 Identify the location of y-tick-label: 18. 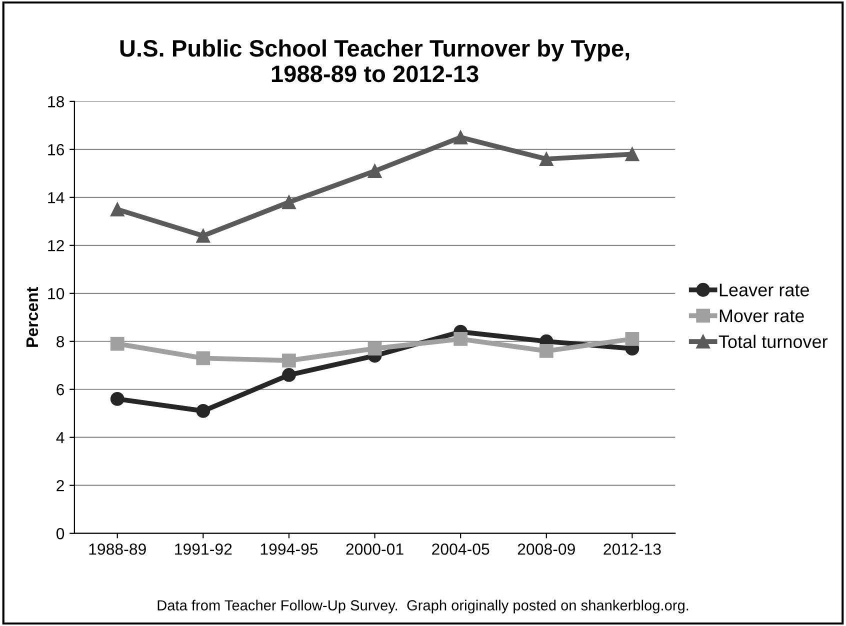
(56, 102).